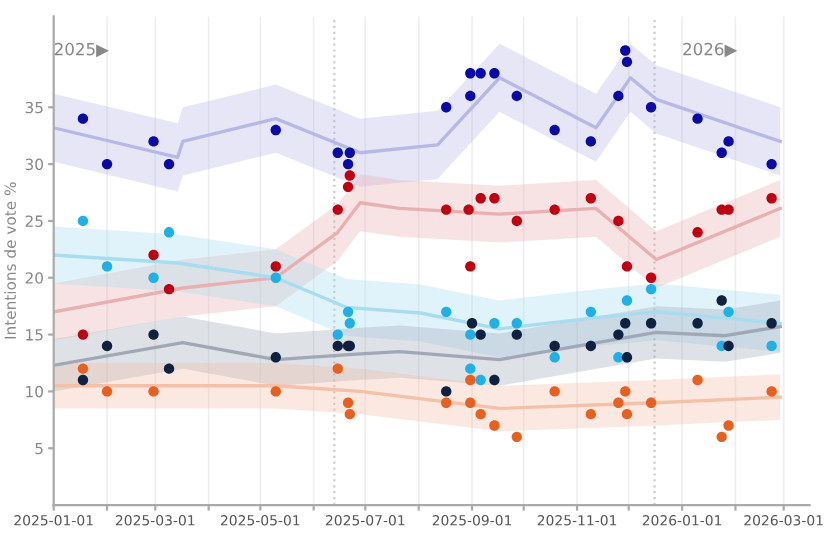 Image resolution: width=826 pixels, height=546 pixels. Describe the element at coordinates (81, 50) in the screenshot. I see `annotation: 2025▶` at that location.